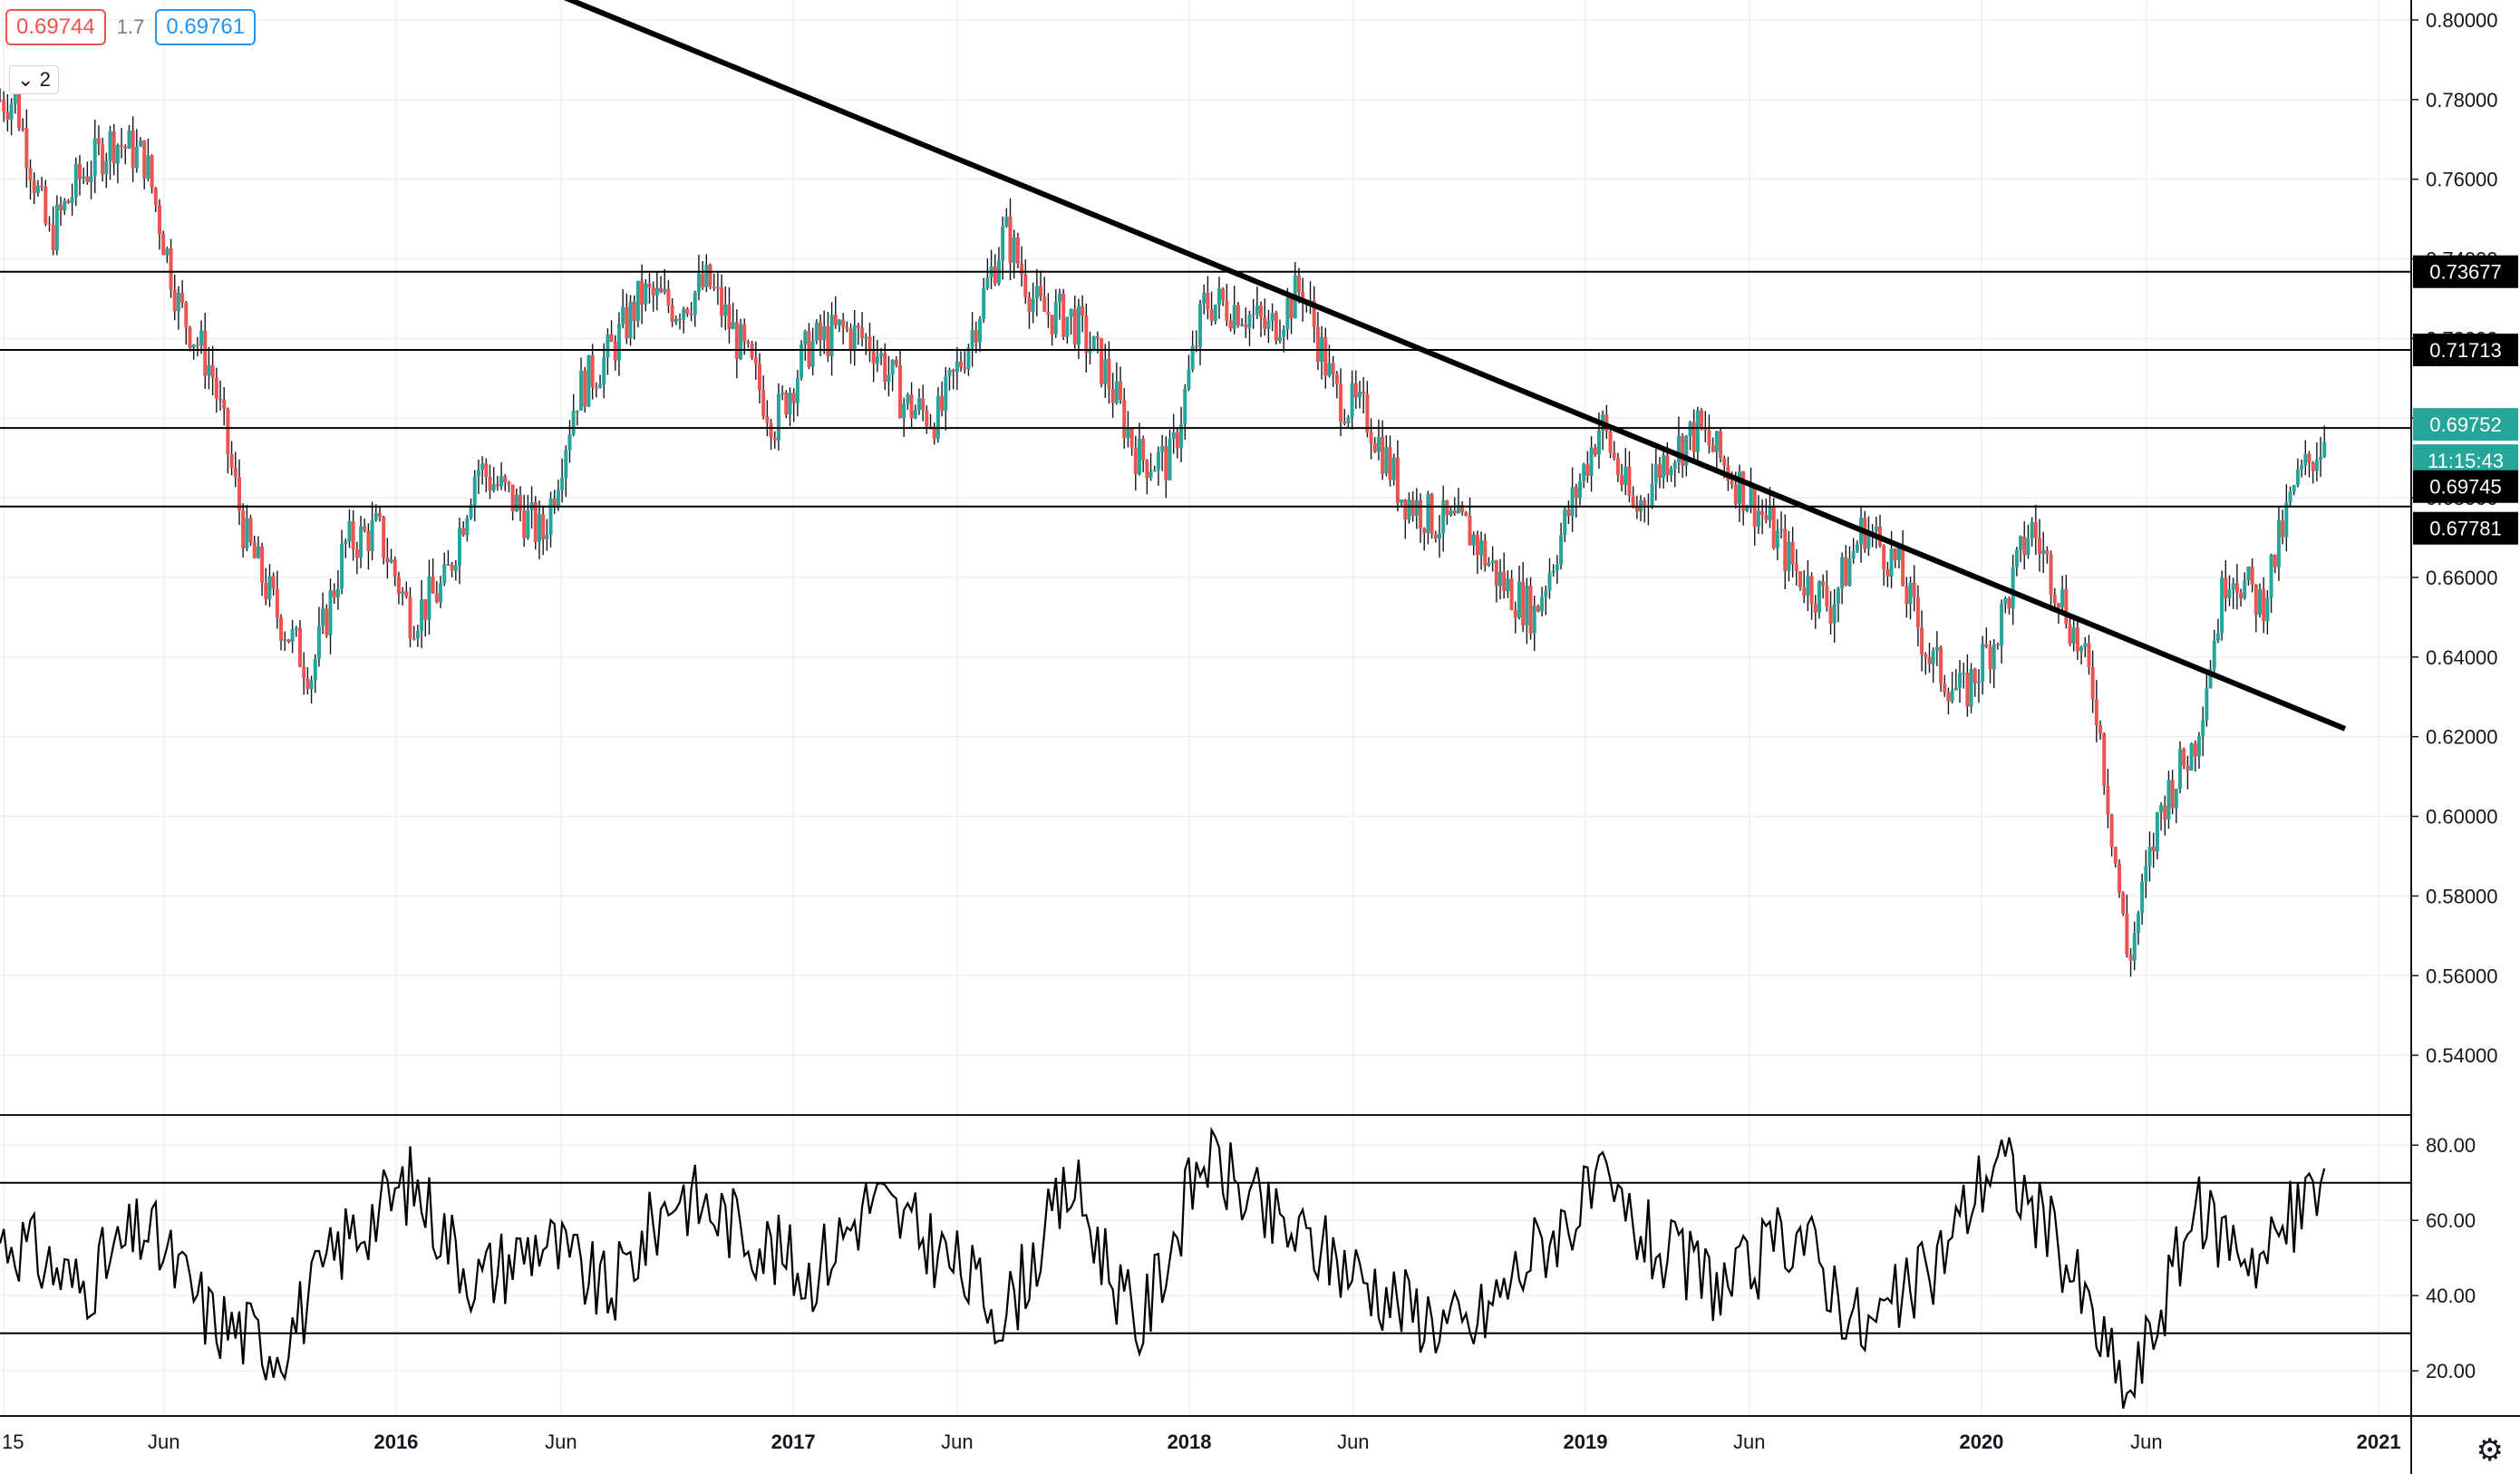  Describe the element at coordinates (2444, 1258) in the screenshot. I see `rsi-axis: 80.00 60.00 40.00 20.00` at that location.